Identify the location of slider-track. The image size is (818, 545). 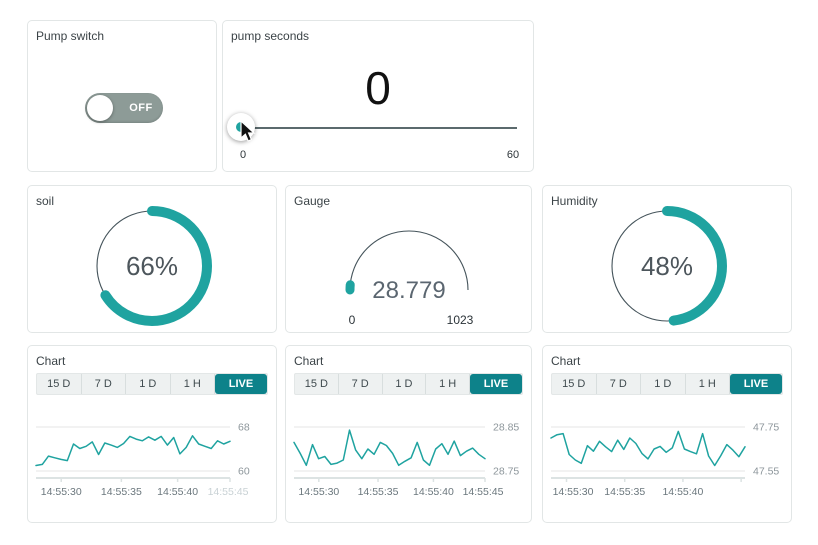
(378, 128).